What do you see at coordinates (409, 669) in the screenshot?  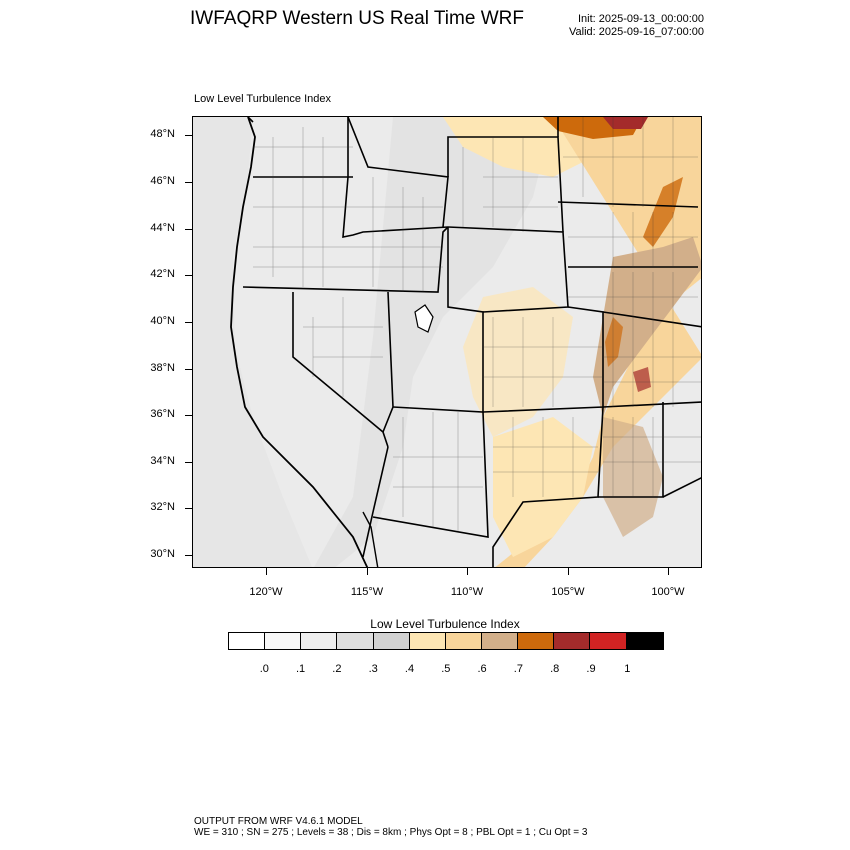 I see `colorbar-label: .4` at bounding box center [409, 669].